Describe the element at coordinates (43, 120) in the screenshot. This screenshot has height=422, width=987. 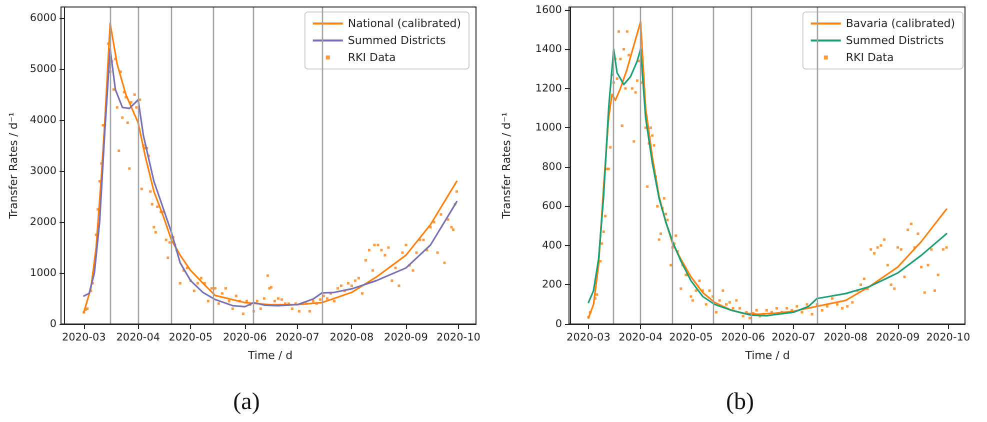
I see `y-tick-label: 4000` at that location.